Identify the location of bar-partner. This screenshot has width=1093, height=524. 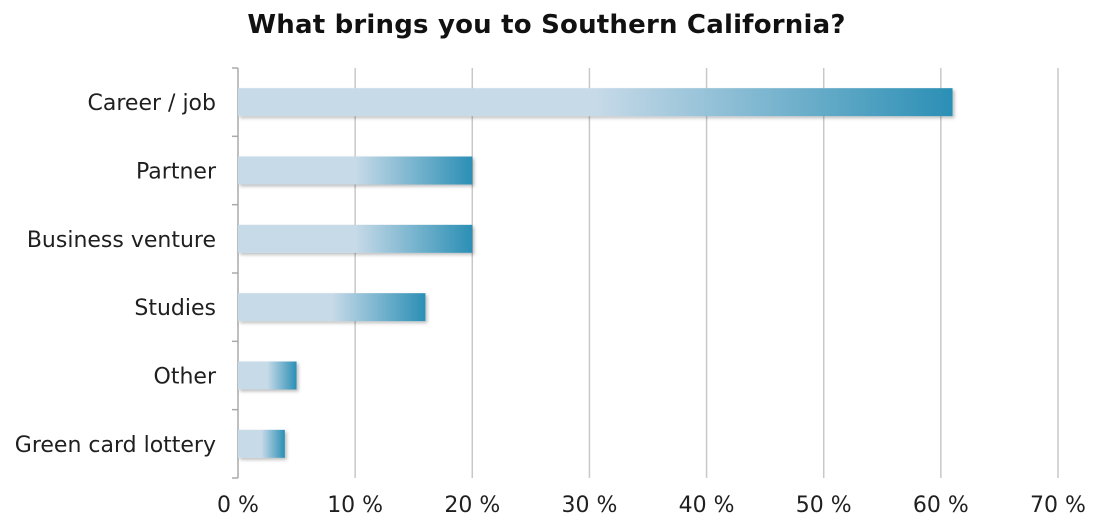
(355, 170).